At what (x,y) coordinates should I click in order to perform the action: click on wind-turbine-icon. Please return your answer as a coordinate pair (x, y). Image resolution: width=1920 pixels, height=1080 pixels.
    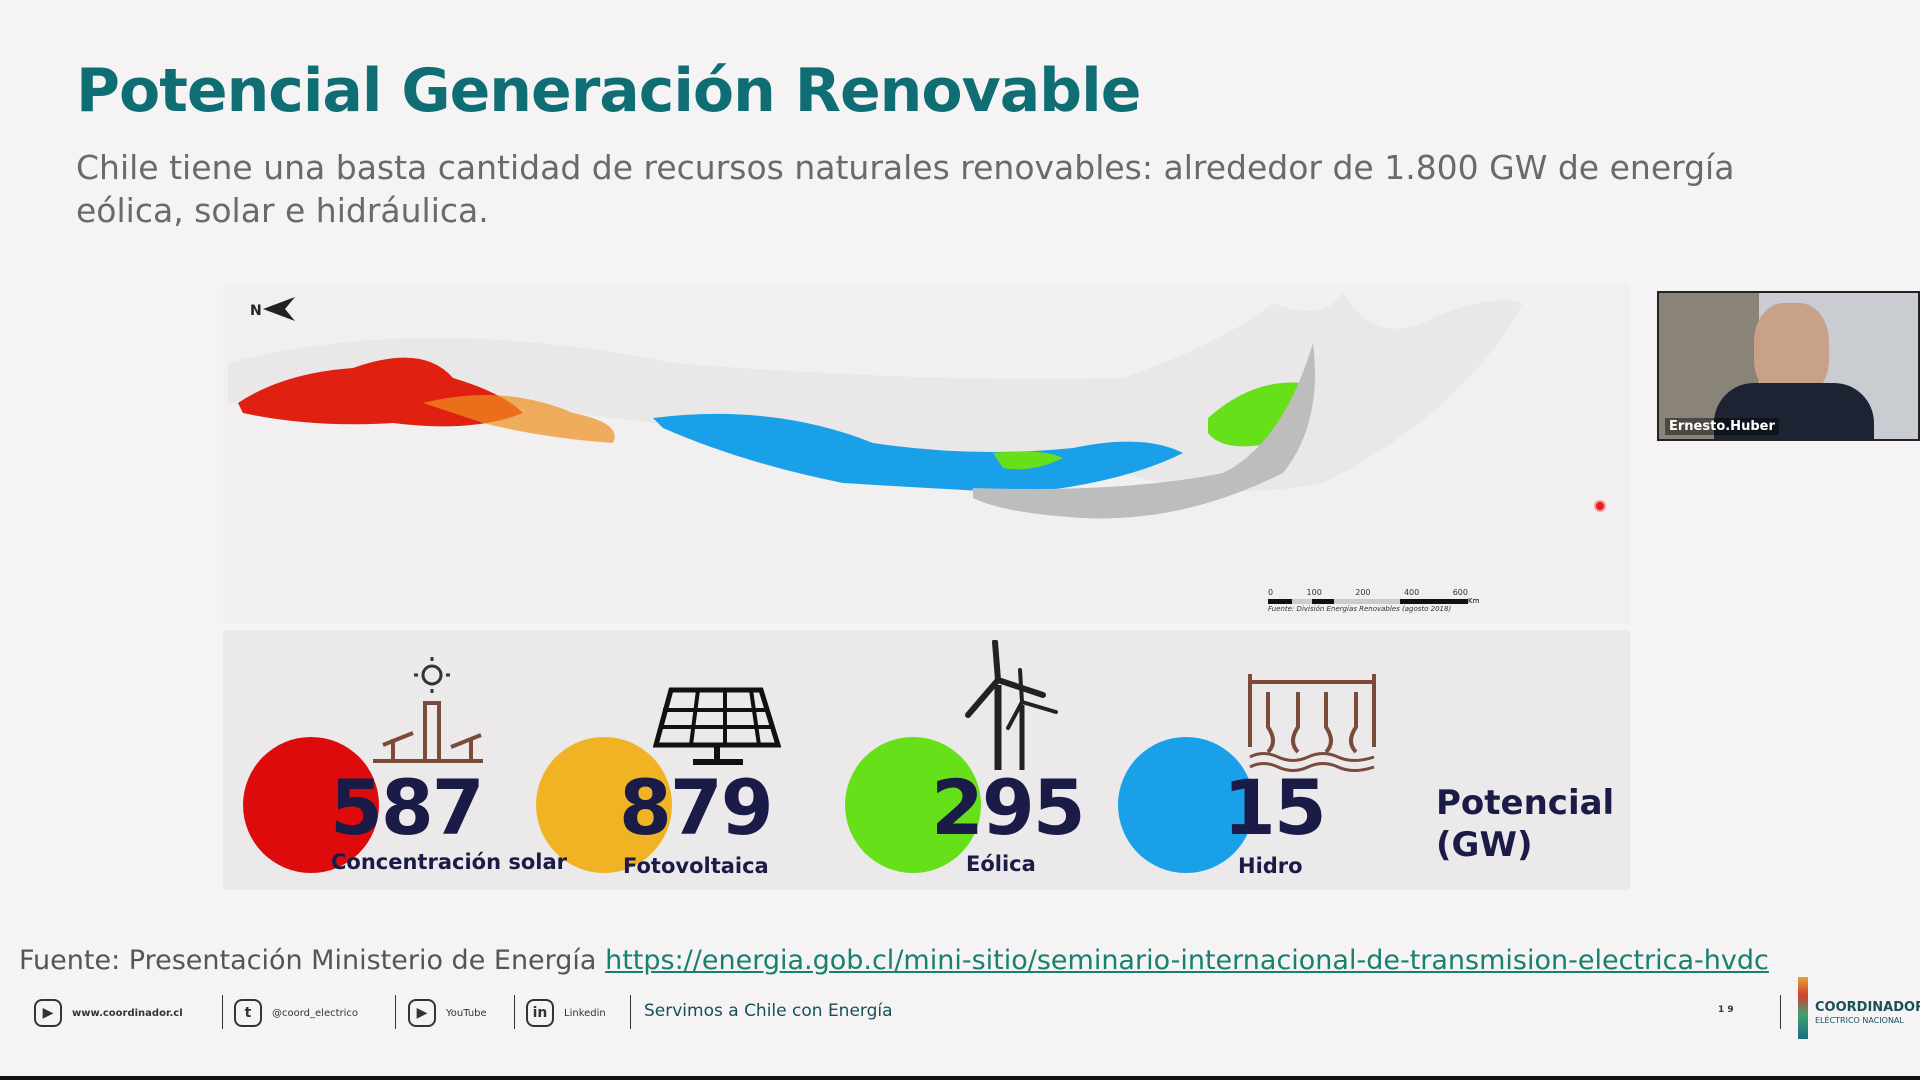
    Looking at the image, I should click on (1011, 705).